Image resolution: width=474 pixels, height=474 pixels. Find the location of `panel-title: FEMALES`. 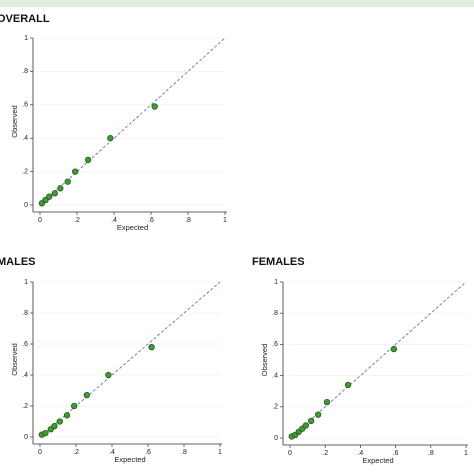

panel-title: FEMALES is located at coordinates (278, 262).